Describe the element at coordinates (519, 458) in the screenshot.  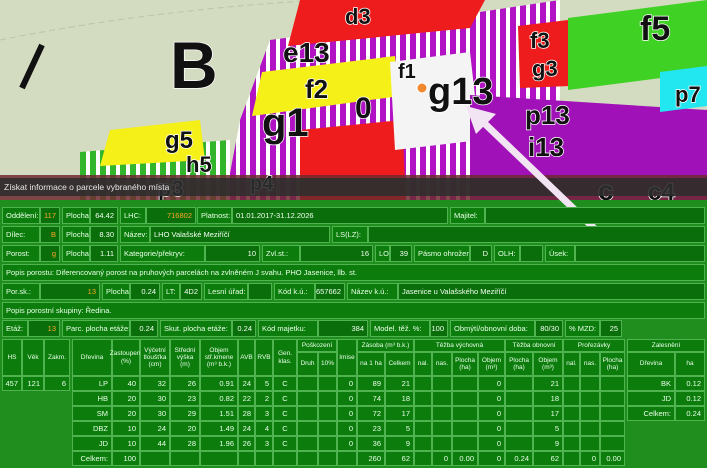
I see `table-cell: 0.24` at that location.